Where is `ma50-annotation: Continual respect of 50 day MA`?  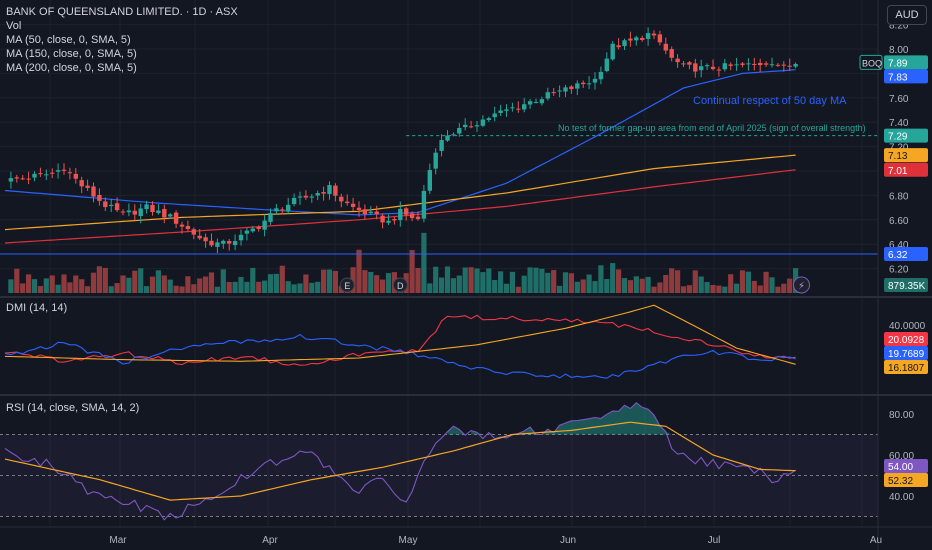 ma50-annotation: Continual respect of 50 day MA is located at coordinates (770, 101).